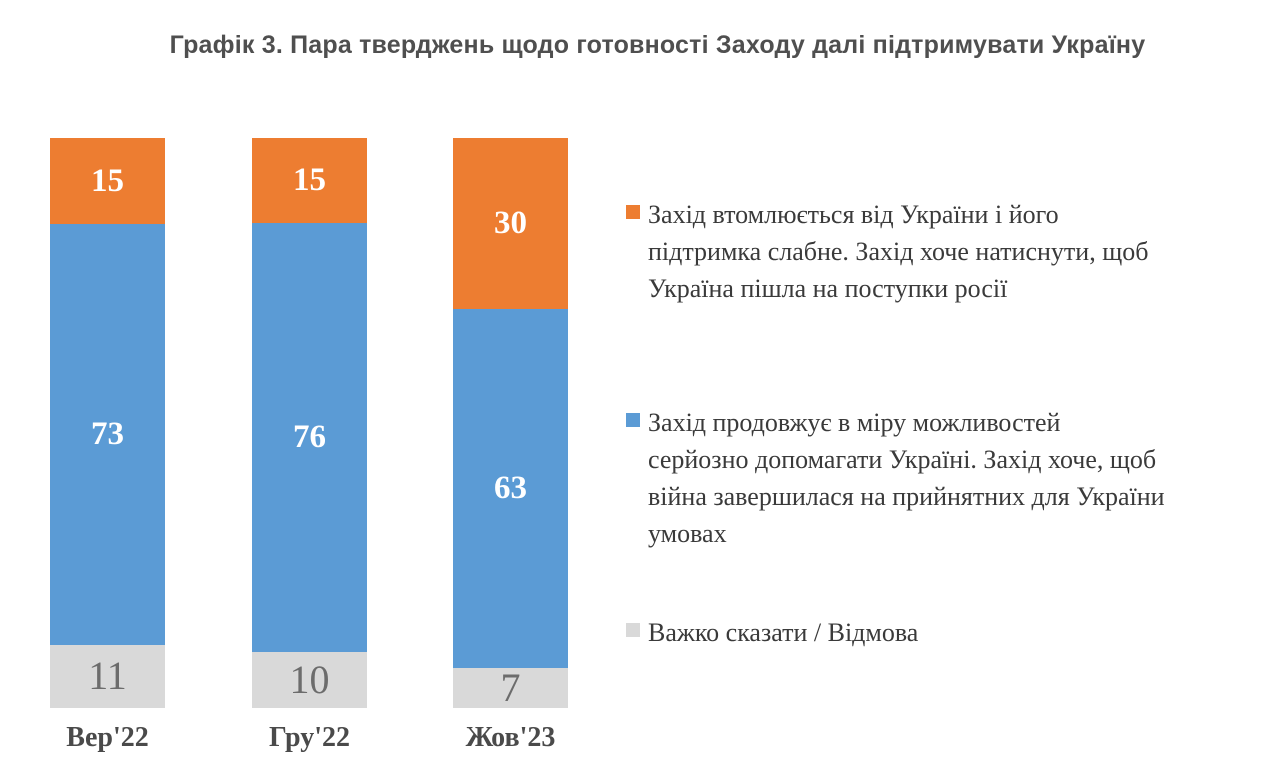 The height and width of the screenshot is (784, 1270). I want to click on legend-item-label: Важко сказати / Відмова, so click(783, 632).